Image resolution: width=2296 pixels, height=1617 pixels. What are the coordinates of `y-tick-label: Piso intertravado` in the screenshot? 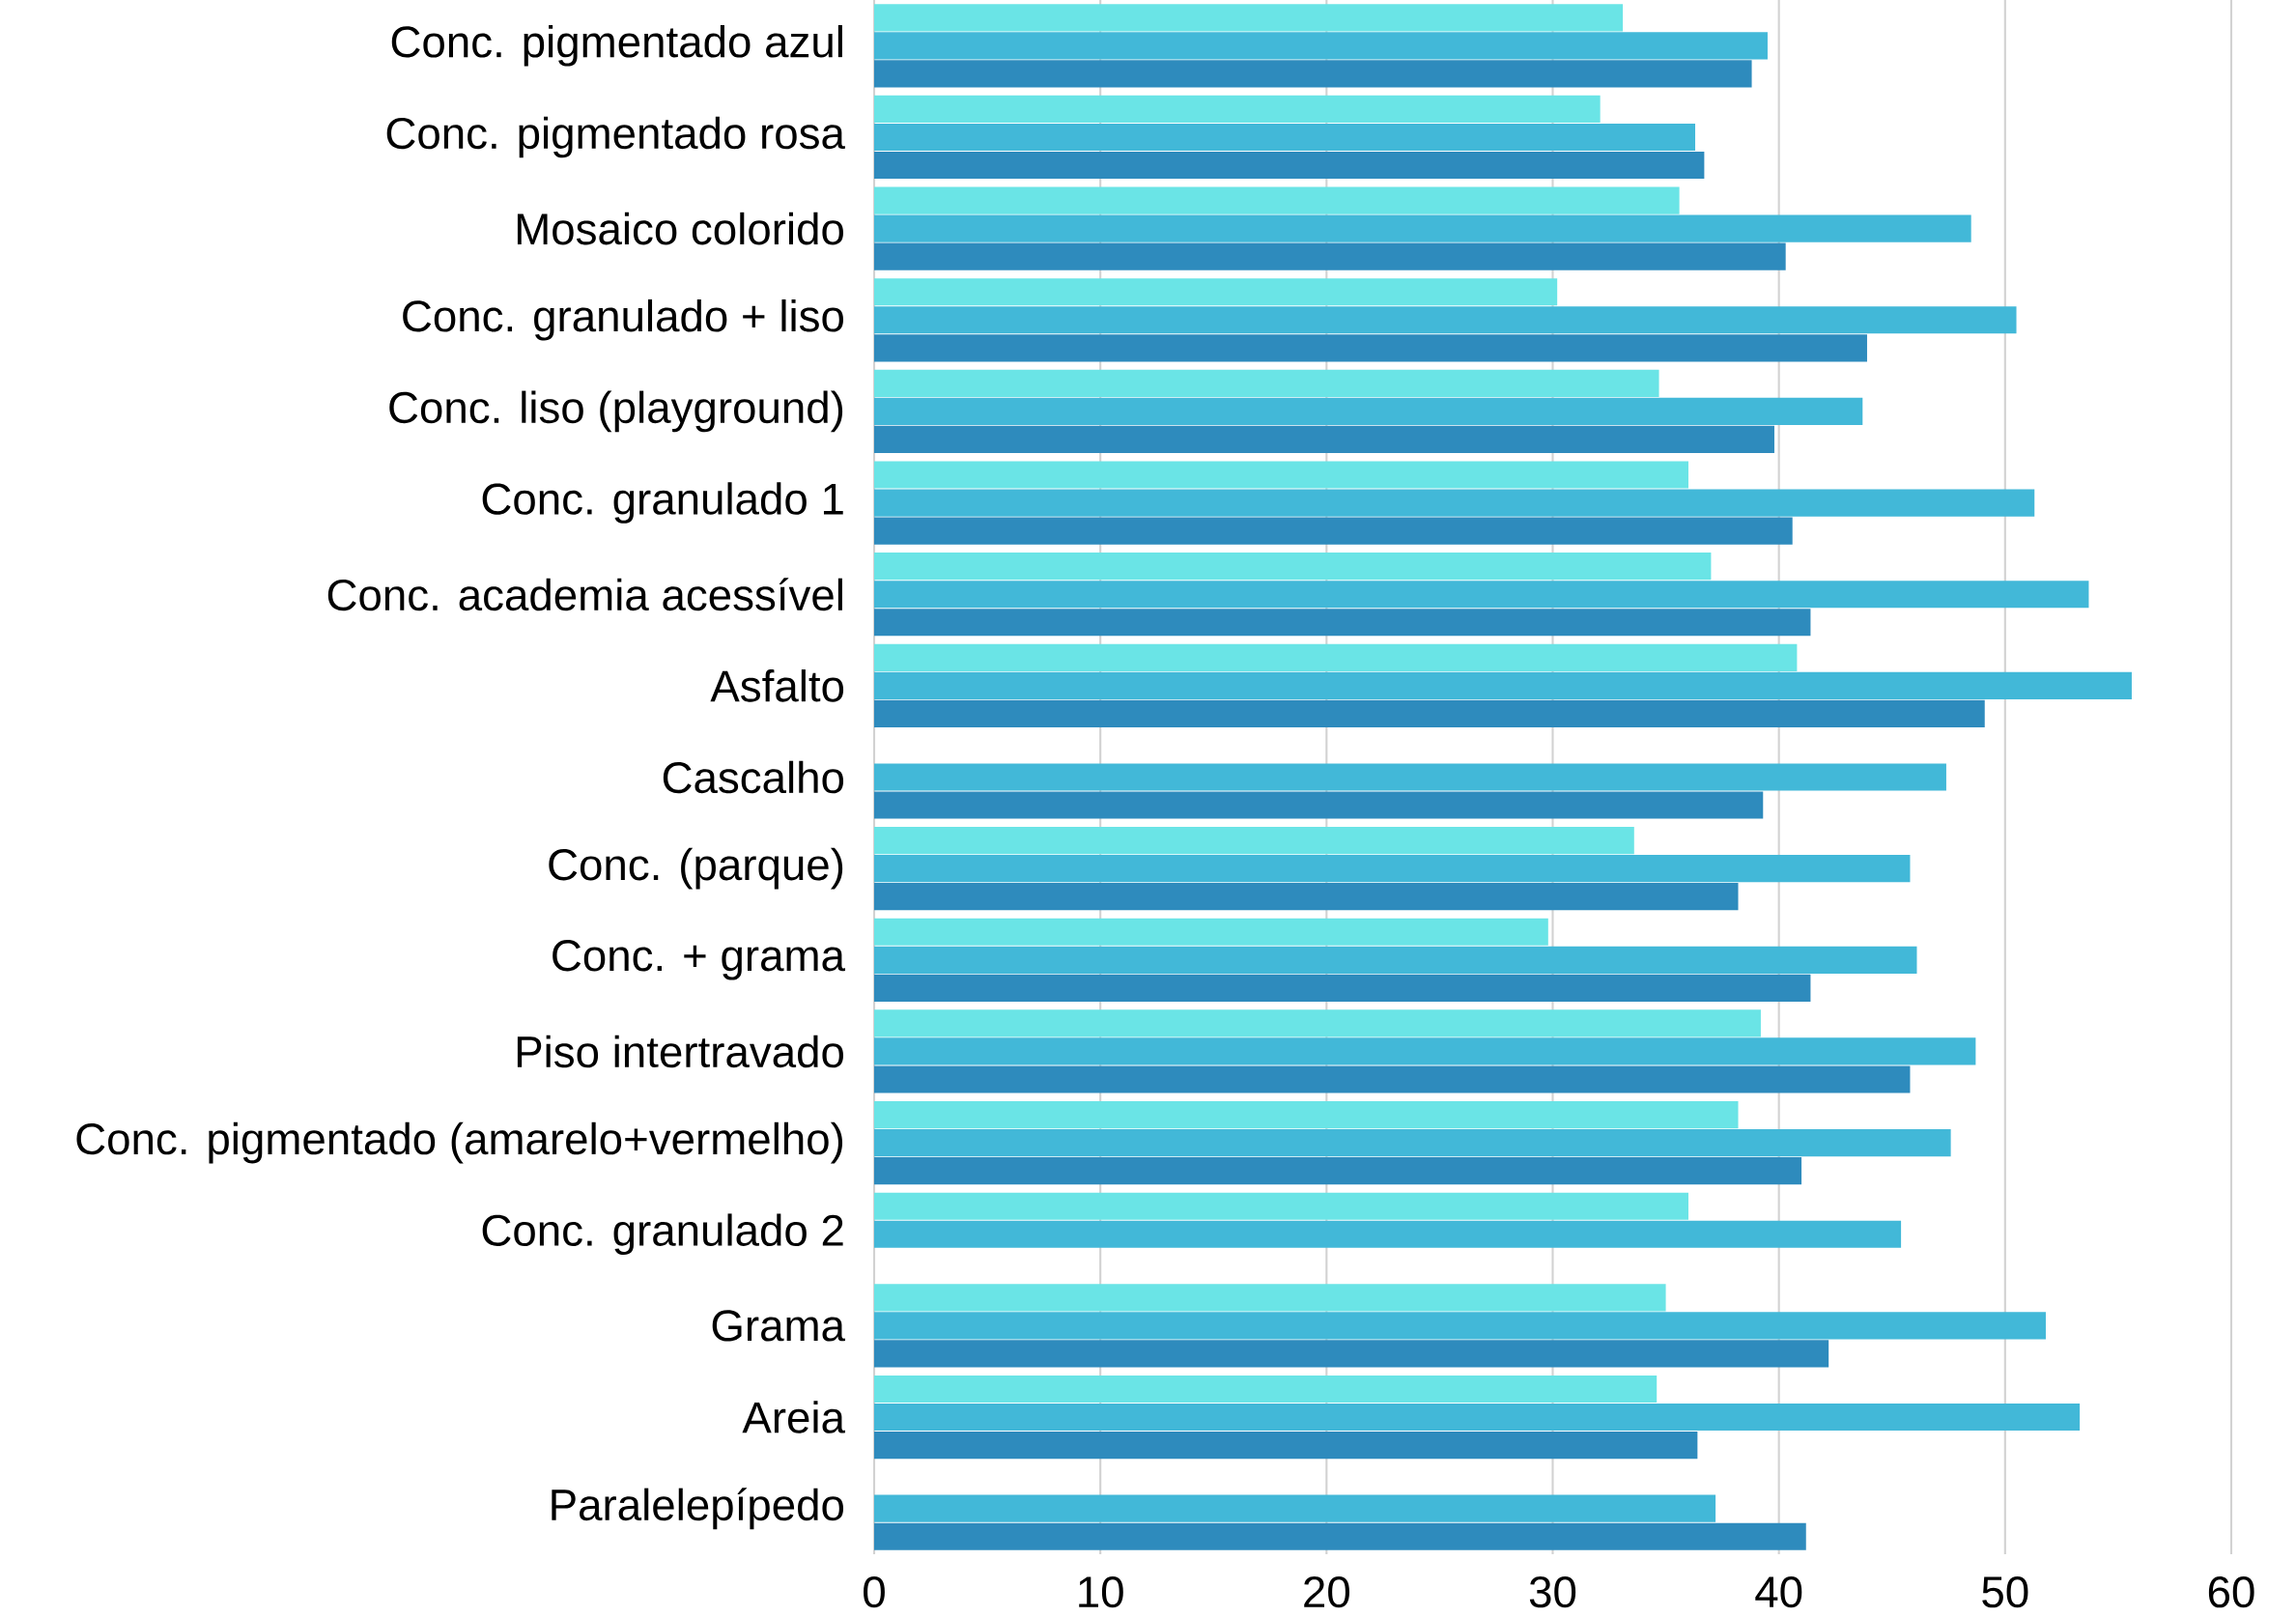 It's located at (680, 1051).